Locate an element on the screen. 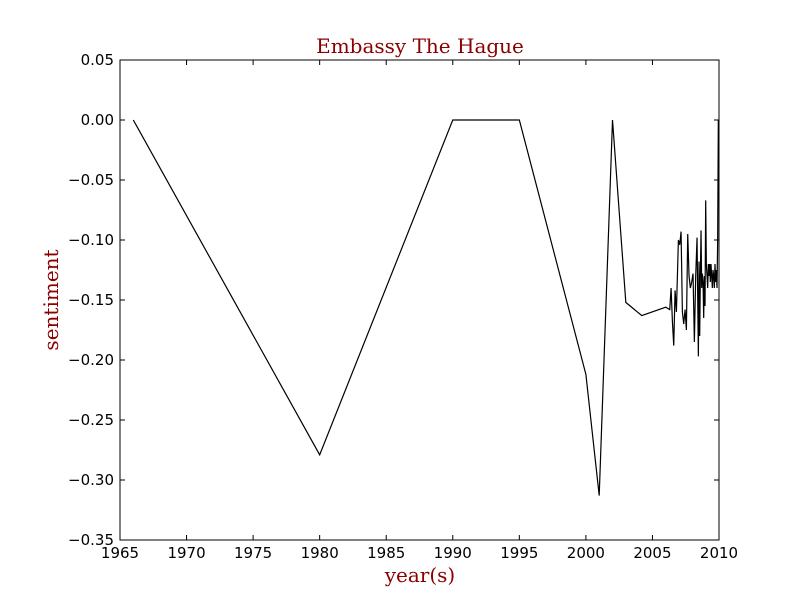 This screenshot has width=800, height=600. x-tick-label: 1985 is located at coordinates (386, 553).